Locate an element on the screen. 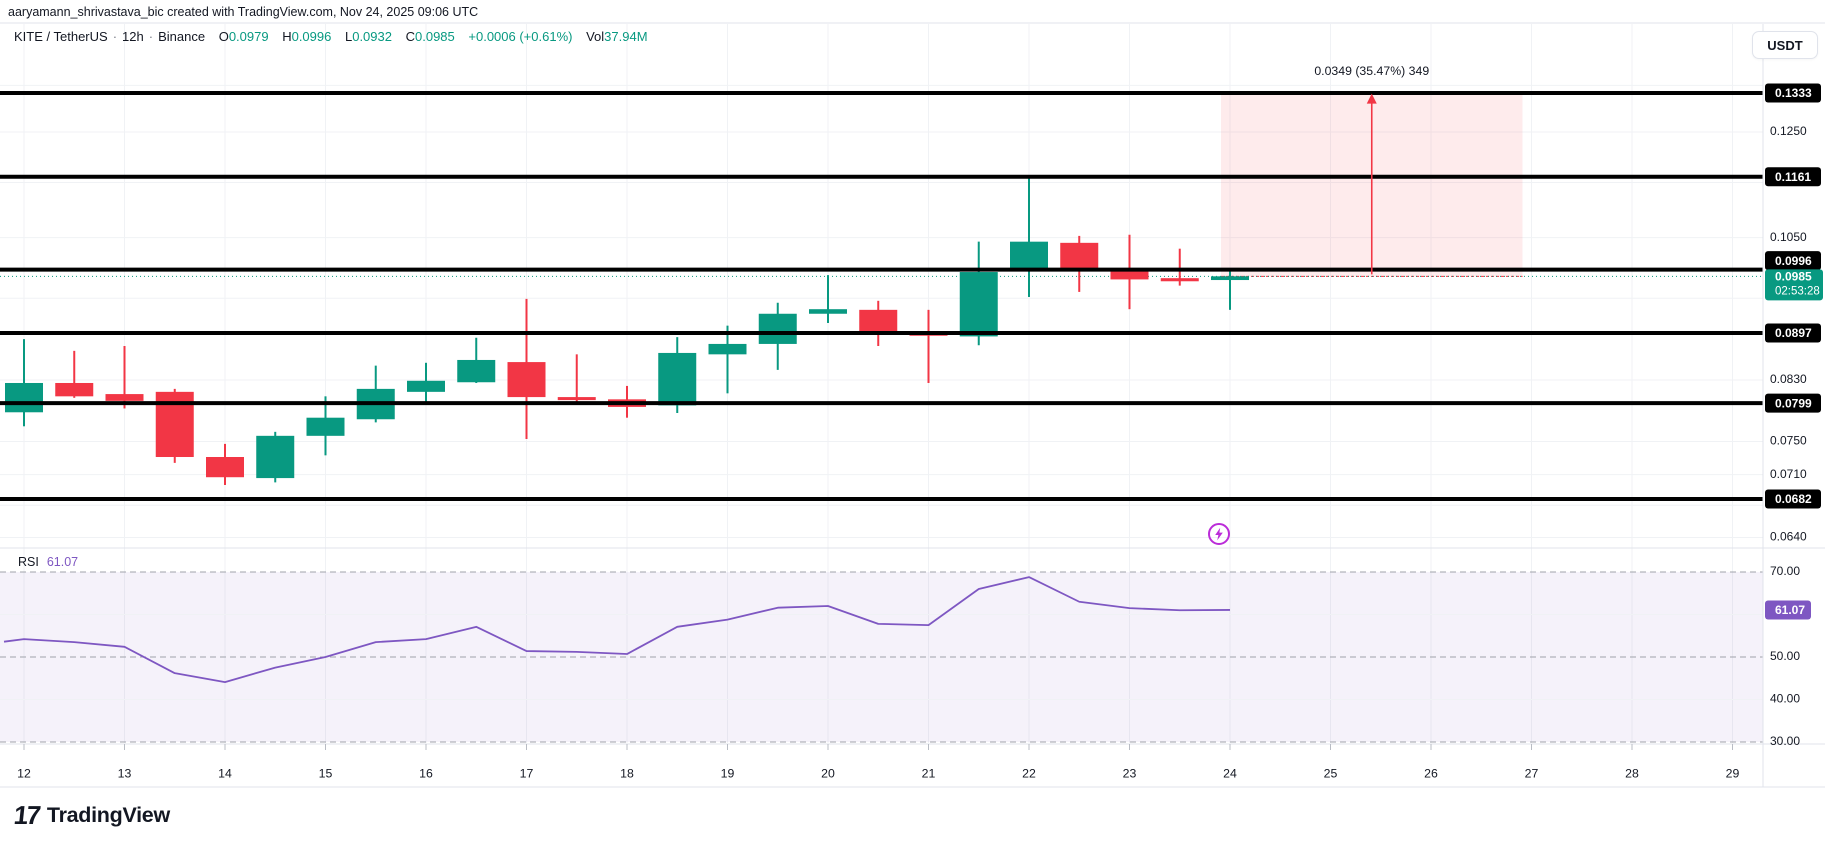 This screenshot has width=1825, height=849. bar-countdown-text: 02:53:28 is located at coordinates (1797, 291).